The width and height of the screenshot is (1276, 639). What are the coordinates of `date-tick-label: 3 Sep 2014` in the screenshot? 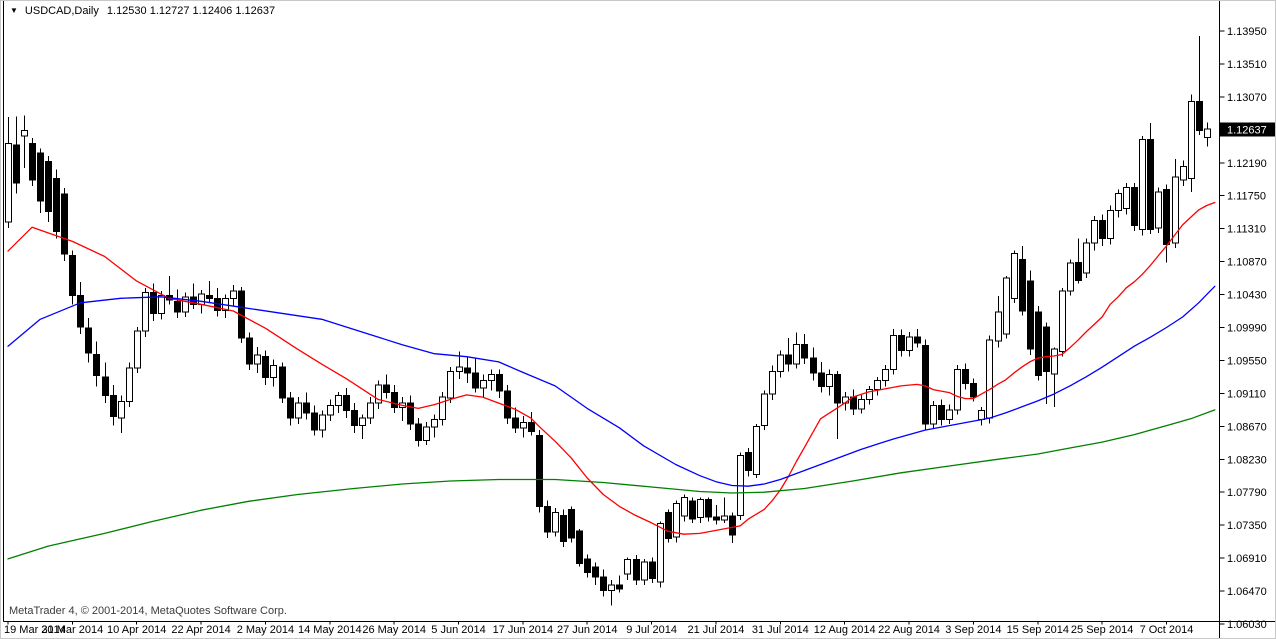 It's located at (973, 630).